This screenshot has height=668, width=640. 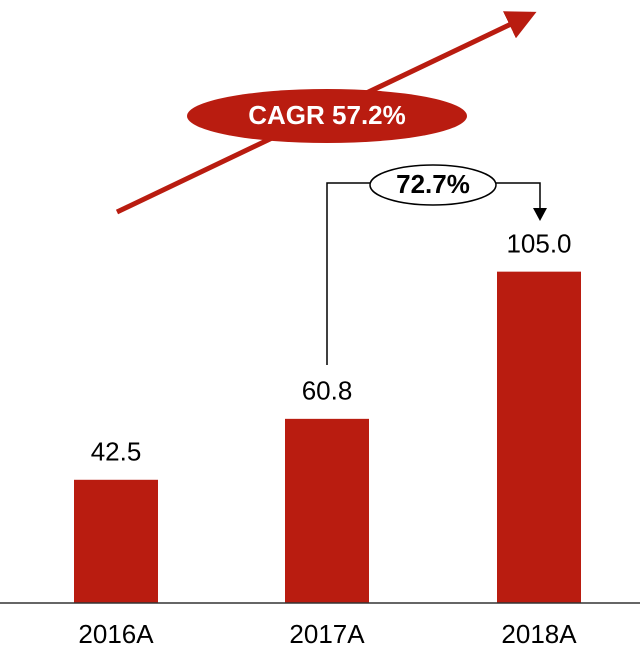 I want to click on value-label: 42.5, so click(x=116, y=452).